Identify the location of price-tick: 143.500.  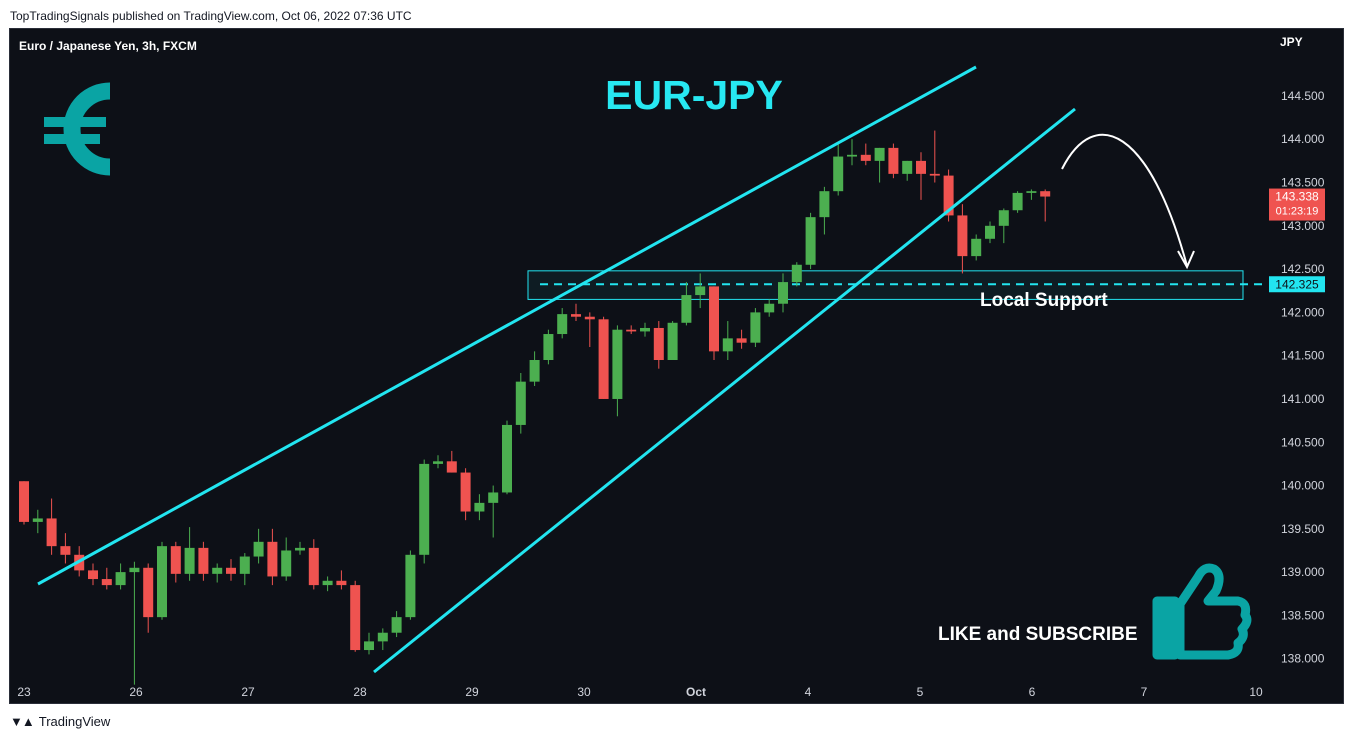
(1303, 183).